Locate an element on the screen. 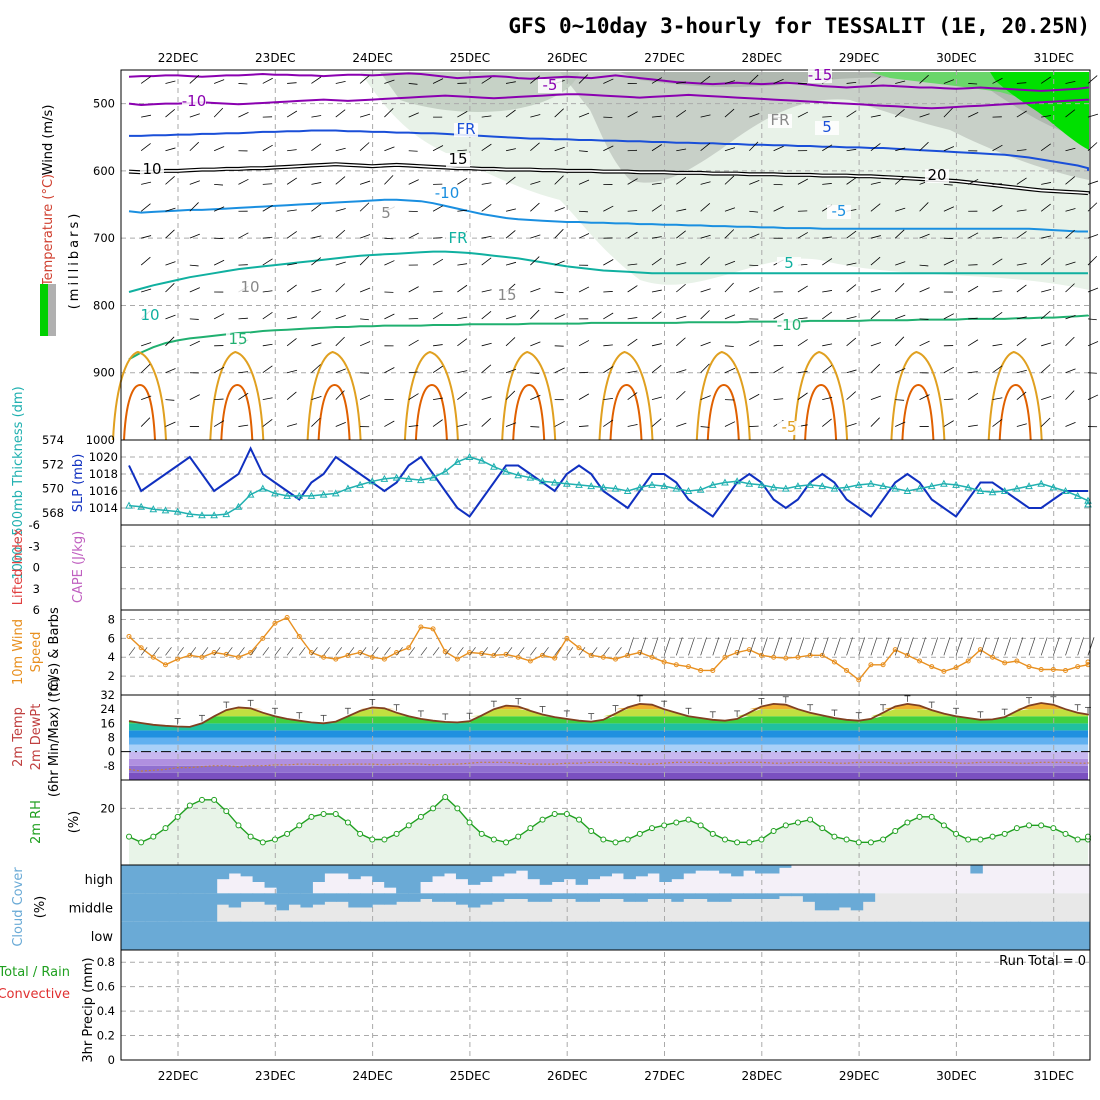  cloud-level-label: low is located at coordinates (102, 937).